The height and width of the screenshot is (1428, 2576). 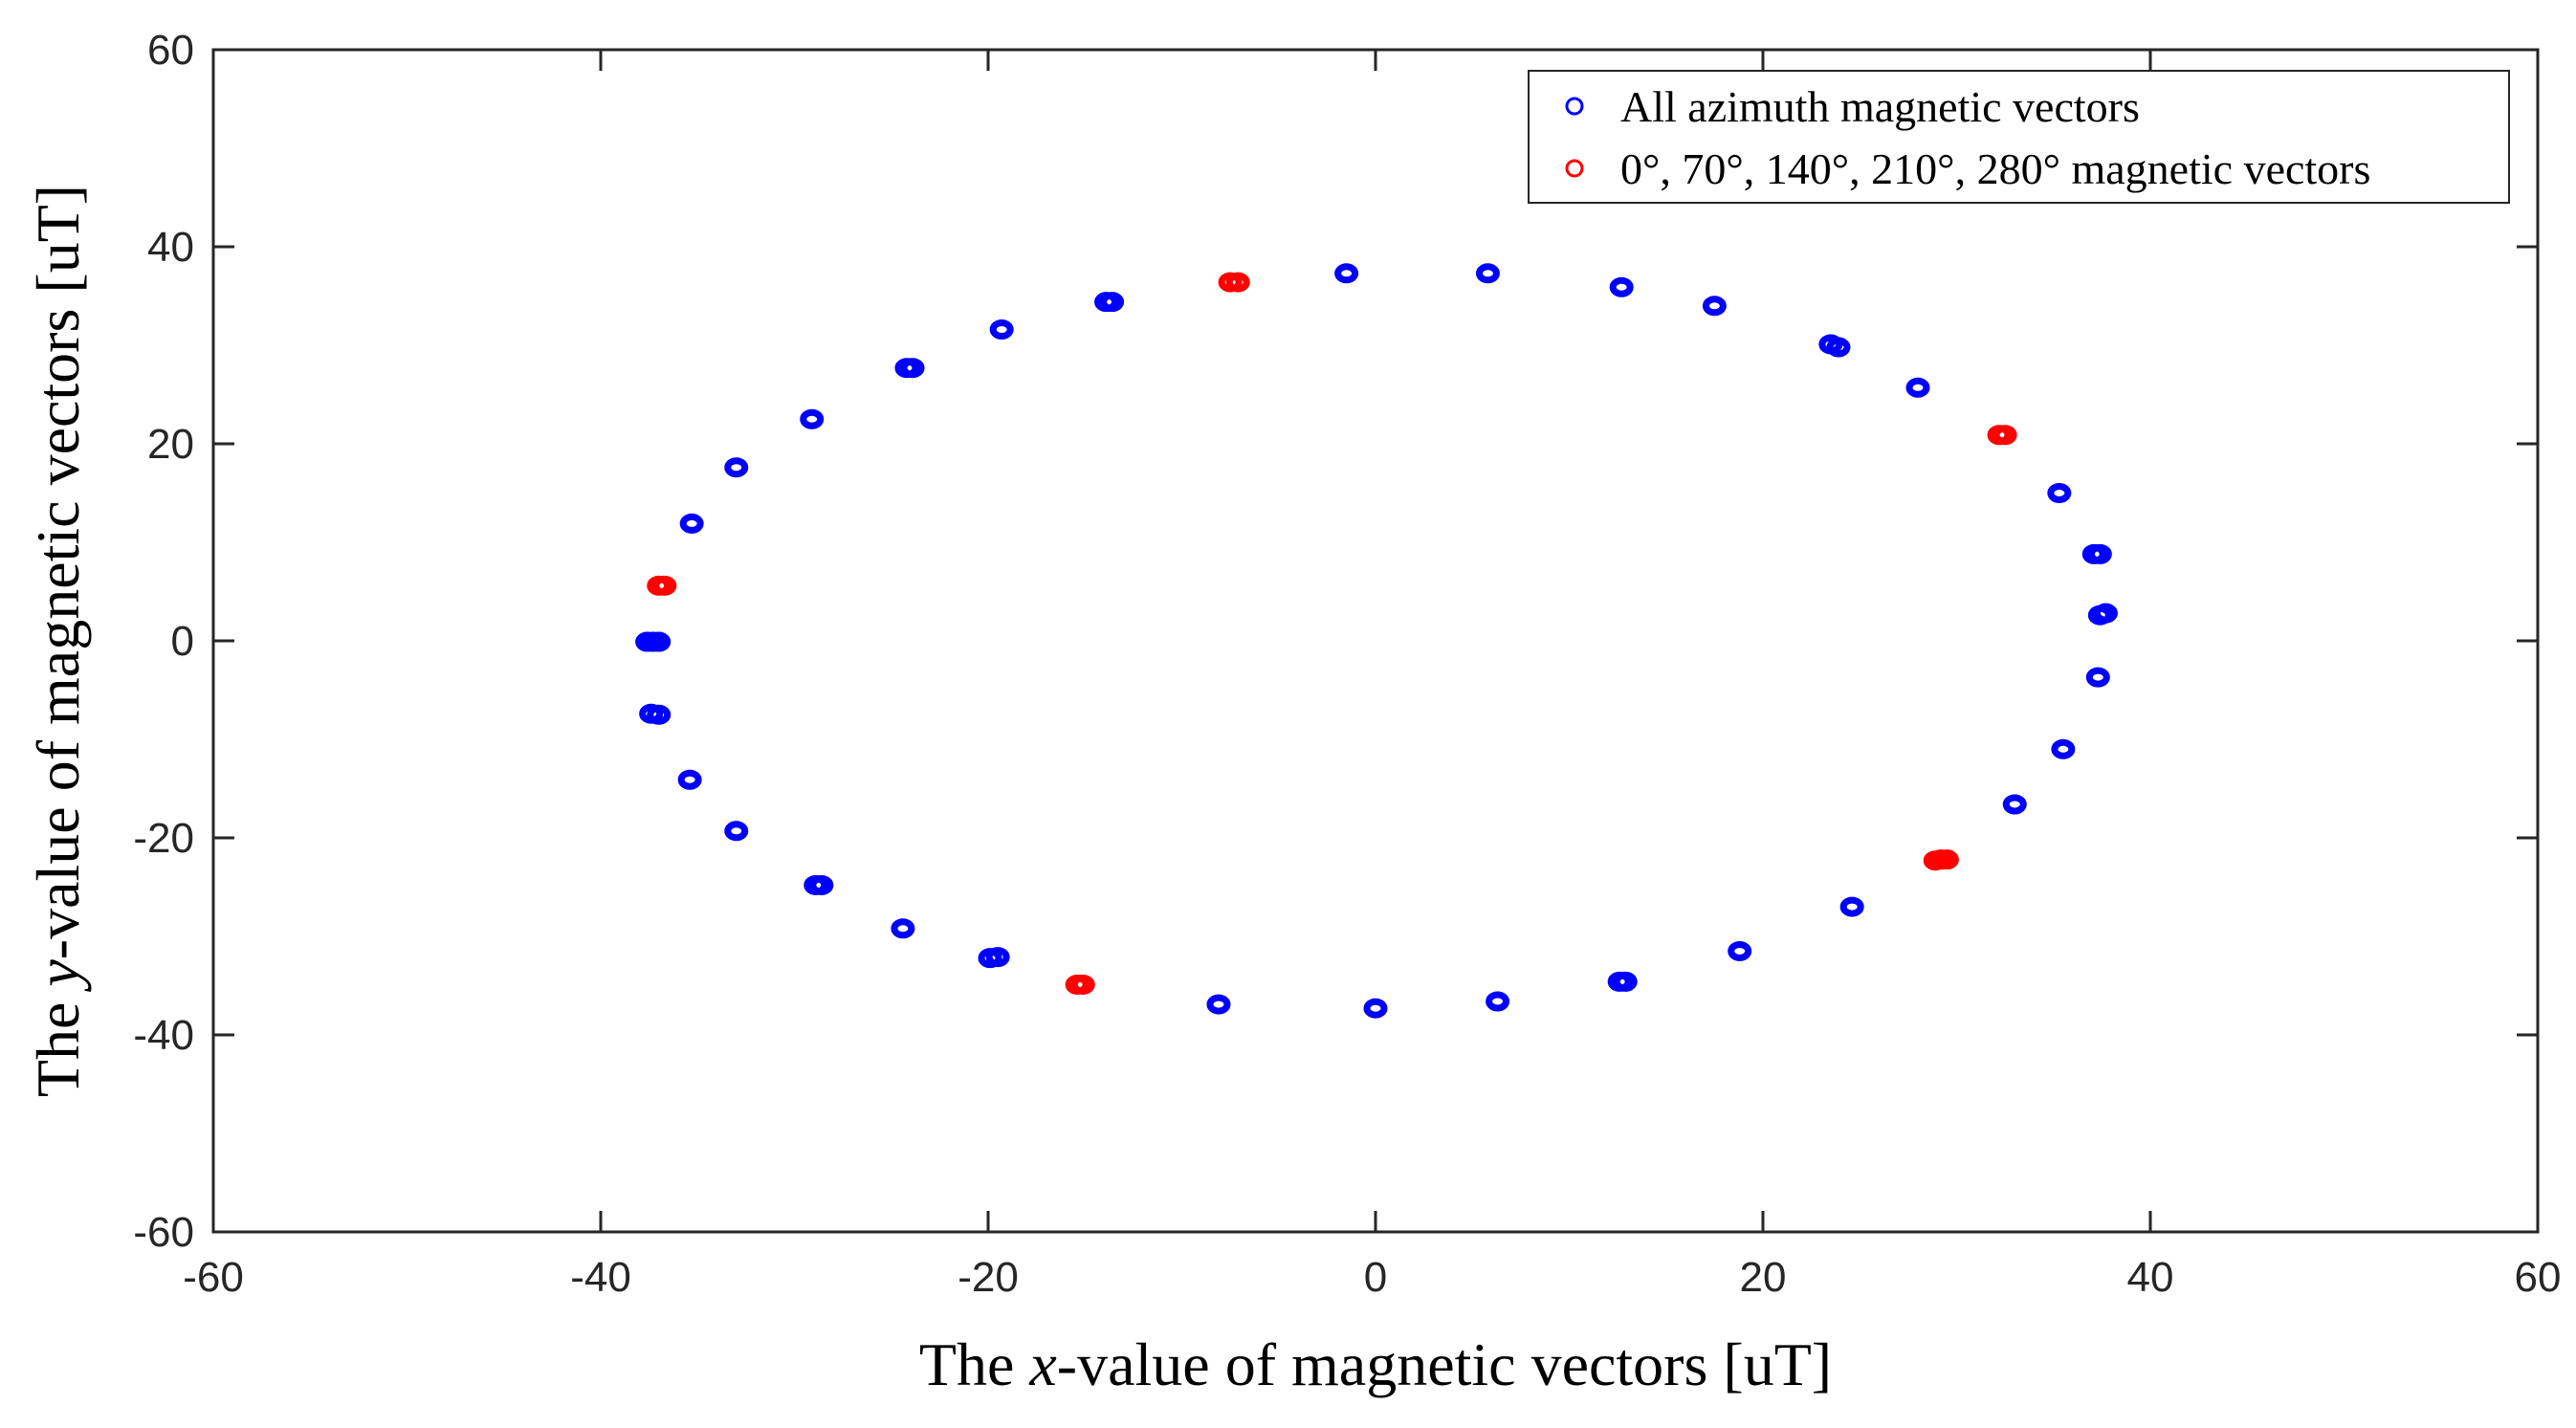 What do you see at coordinates (1375, 1364) in the screenshot?
I see `x-axis-title: The x-value of magnetic vectors [uT]` at bounding box center [1375, 1364].